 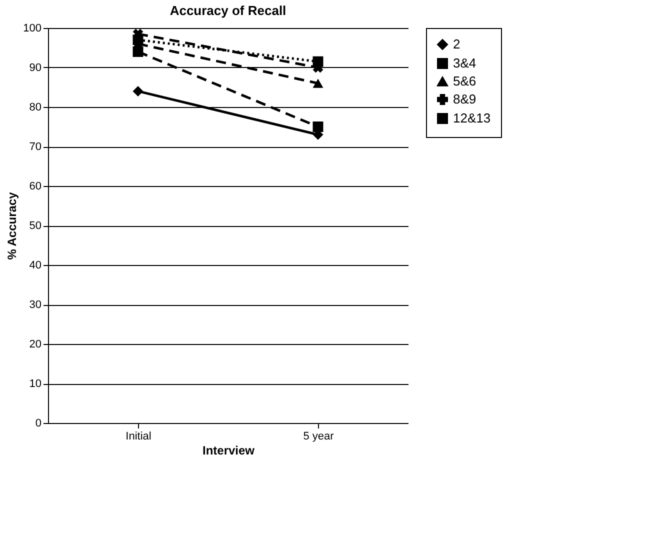 I want to click on y-tick-label: 70, so click(x=35, y=147).